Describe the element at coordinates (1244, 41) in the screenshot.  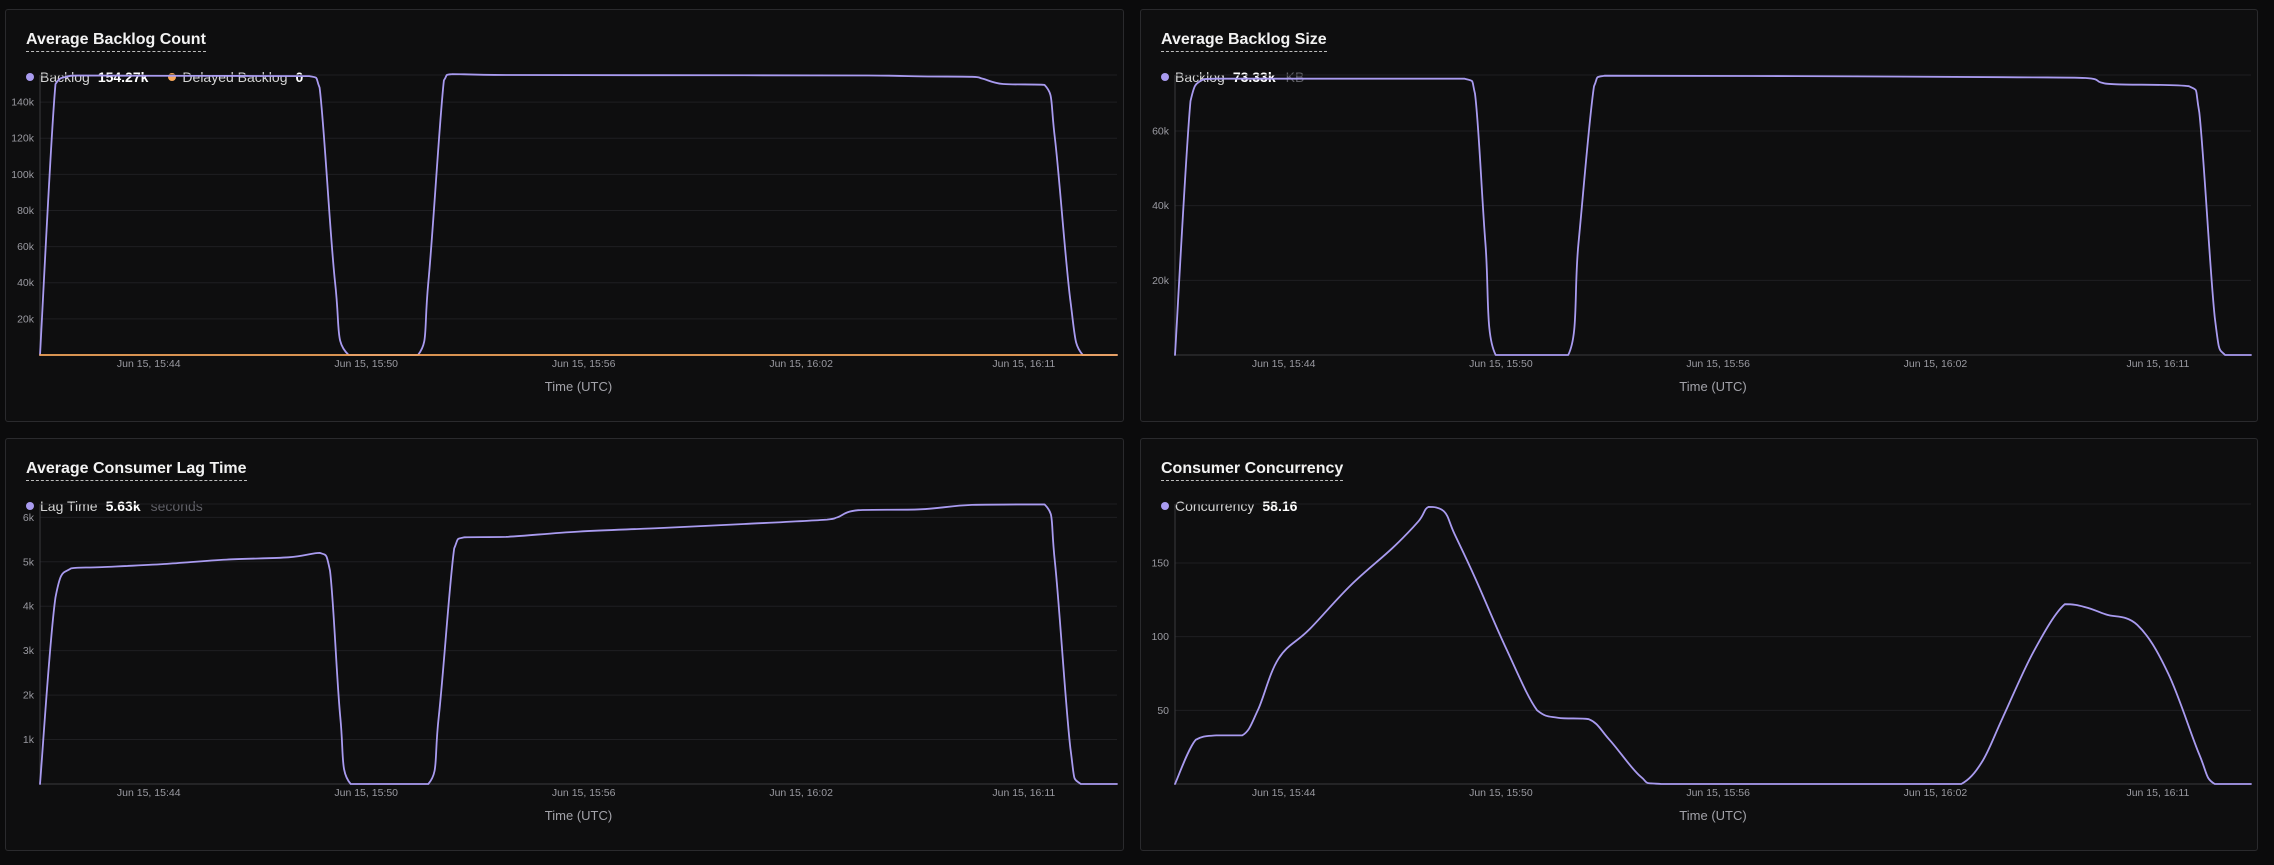
I see `panel-title: Average Backlog Size` at that location.